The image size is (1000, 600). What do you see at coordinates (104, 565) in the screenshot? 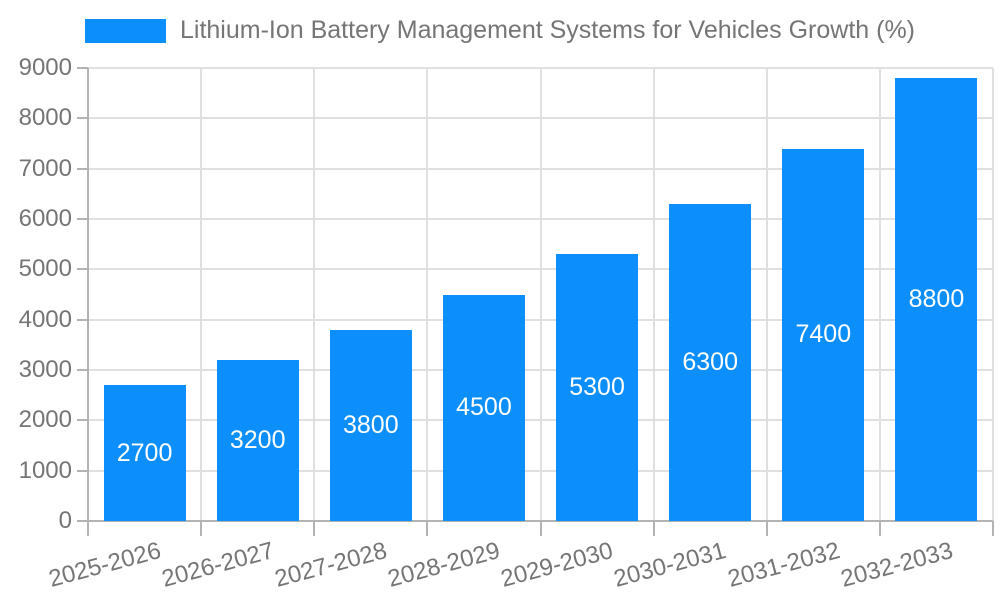
I see `x-axis-tick-label: 2025-2026` at bounding box center [104, 565].